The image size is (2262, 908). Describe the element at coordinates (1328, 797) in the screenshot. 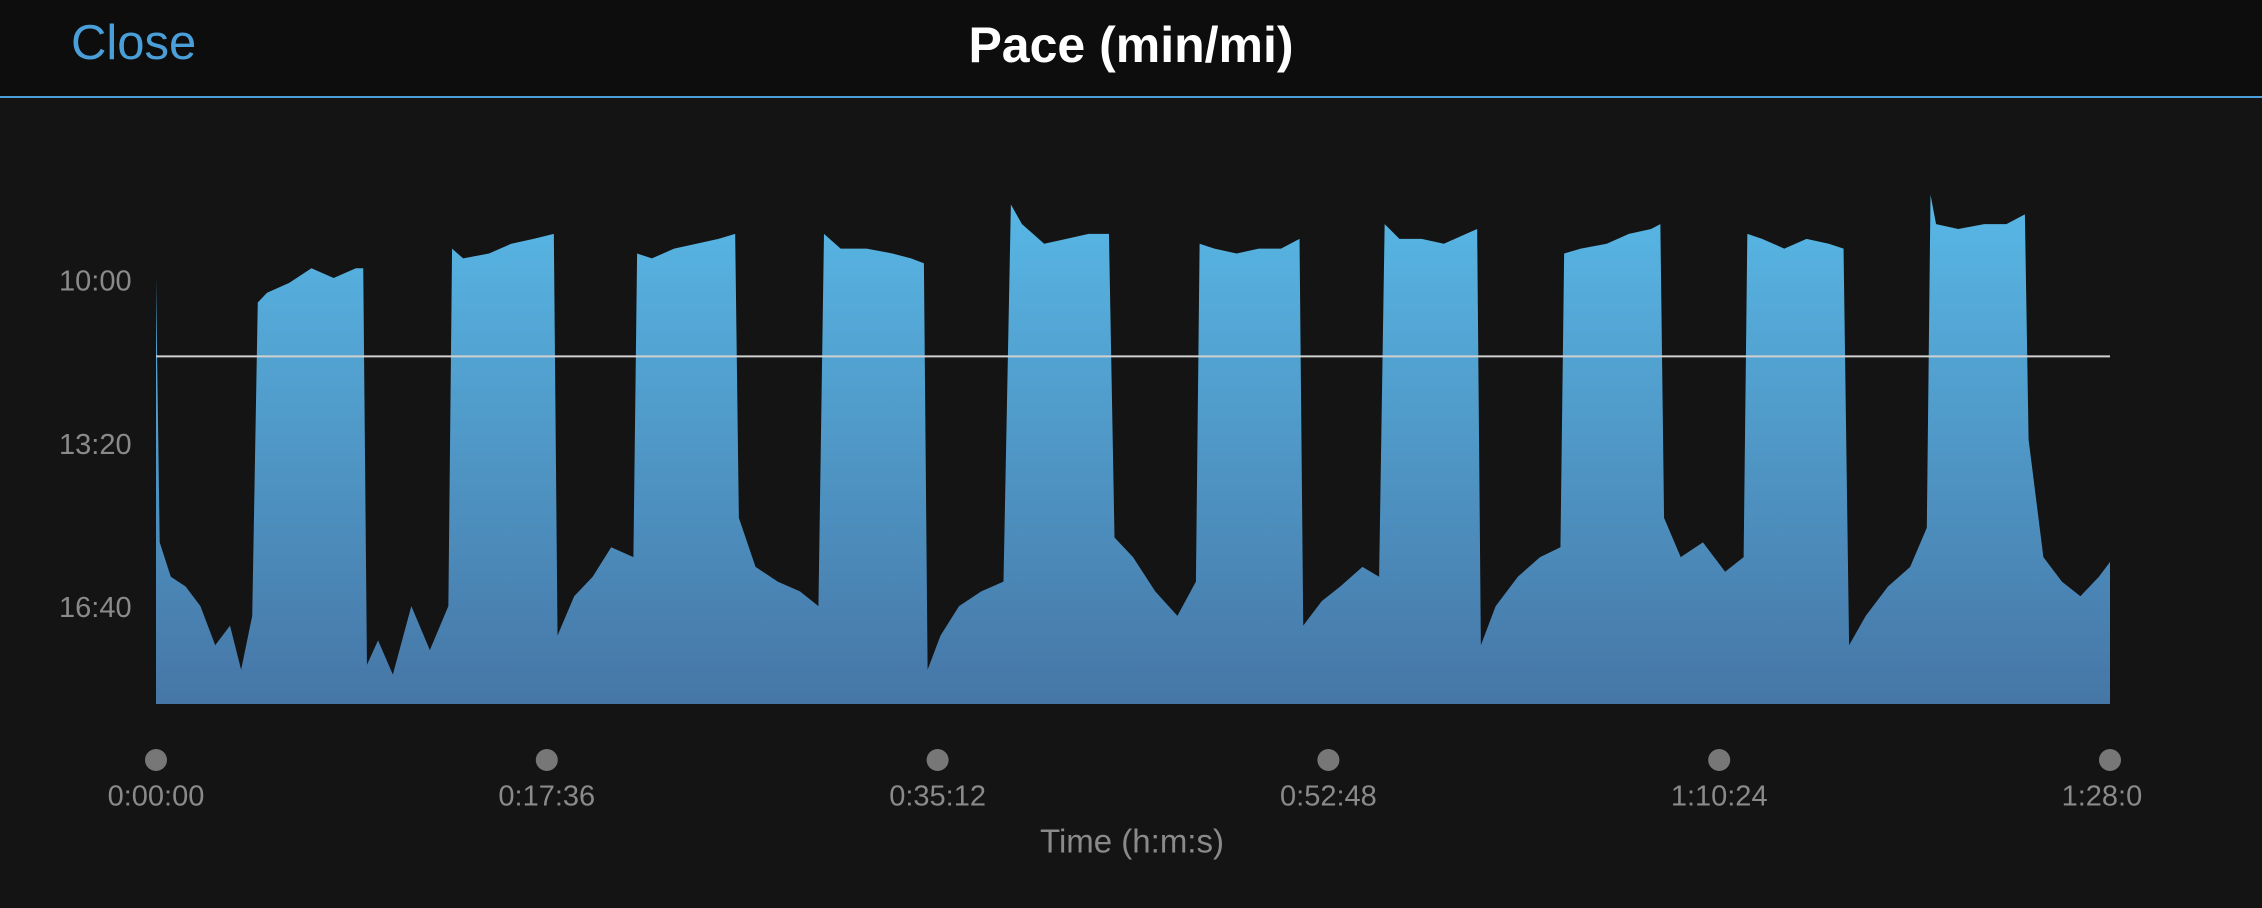

I see `x-tick-label: 0:52:48` at that location.